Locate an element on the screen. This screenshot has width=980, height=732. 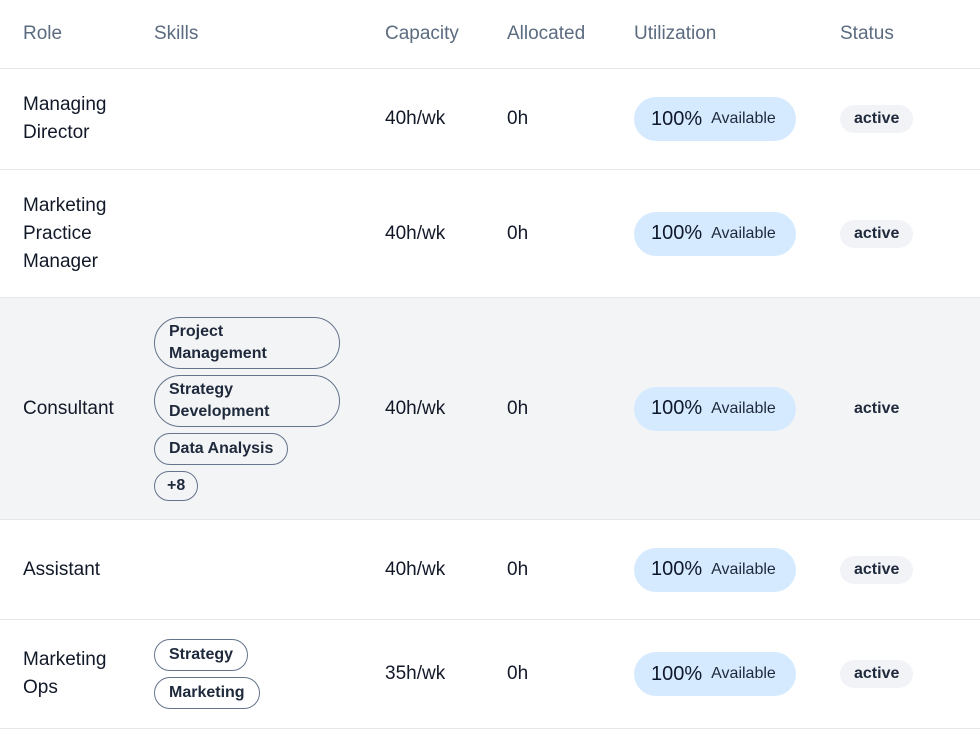
role-name: Marketing Ops is located at coordinates (65, 673).